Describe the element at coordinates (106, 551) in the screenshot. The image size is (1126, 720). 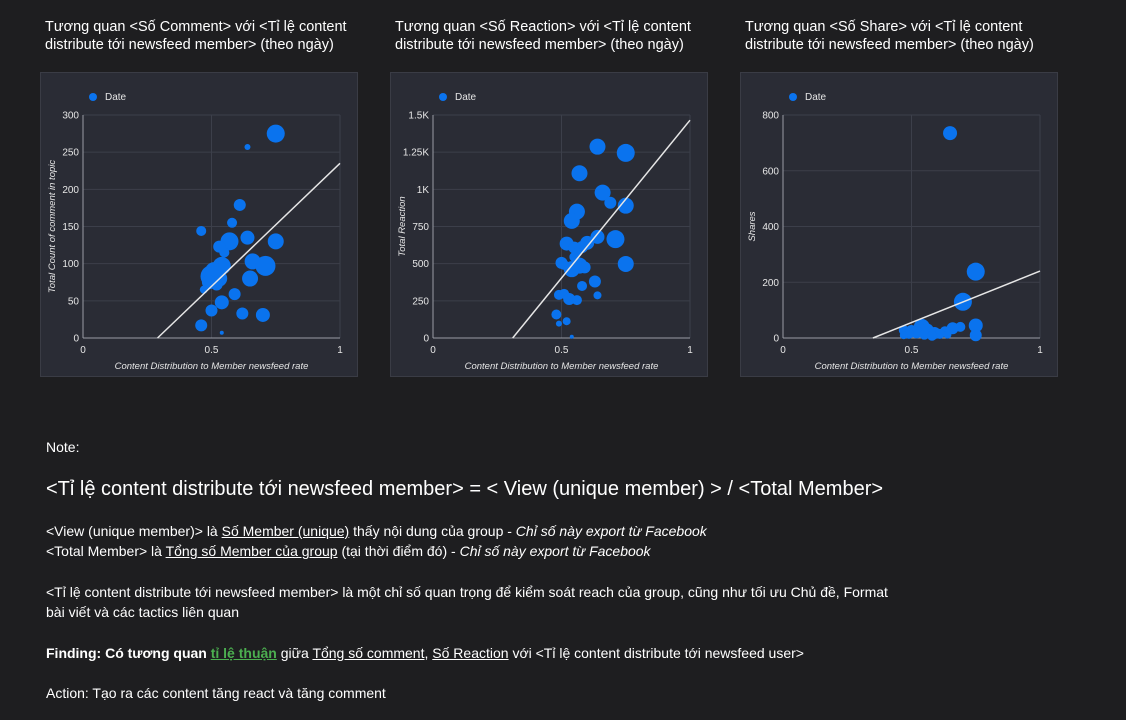
I see `definition-total-term: <Total Member> là` at that location.